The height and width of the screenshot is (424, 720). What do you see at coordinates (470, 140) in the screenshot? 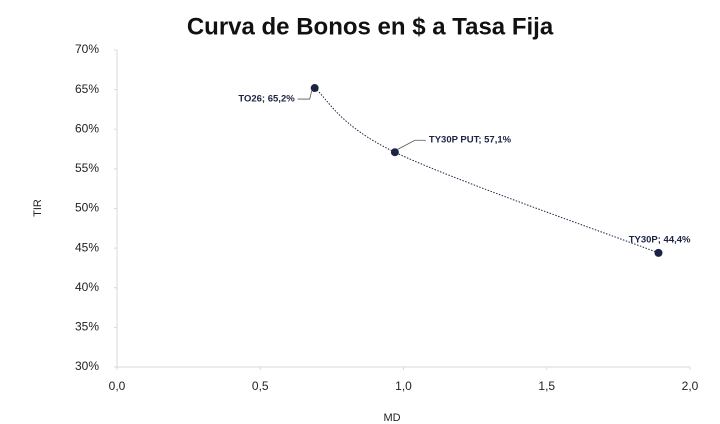
I see `data-label: TY30P PUT; 57,1%` at bounding box center [470, 140].